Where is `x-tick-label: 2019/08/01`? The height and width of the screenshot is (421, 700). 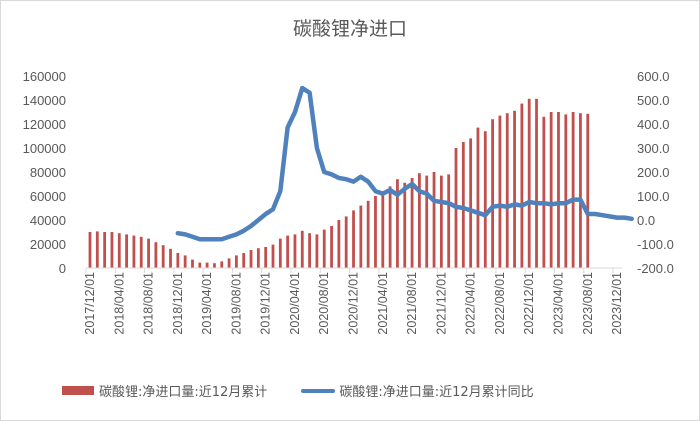
x-tick-label: 2019/08/01 is located at coordinates (236, 303).